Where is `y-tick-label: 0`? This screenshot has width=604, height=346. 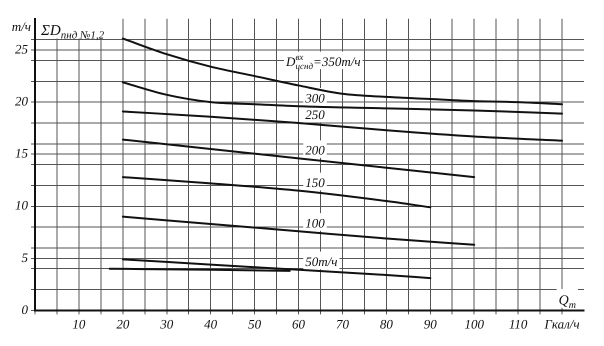 y-tick-label: 0 is located at coordinates (25, 309).